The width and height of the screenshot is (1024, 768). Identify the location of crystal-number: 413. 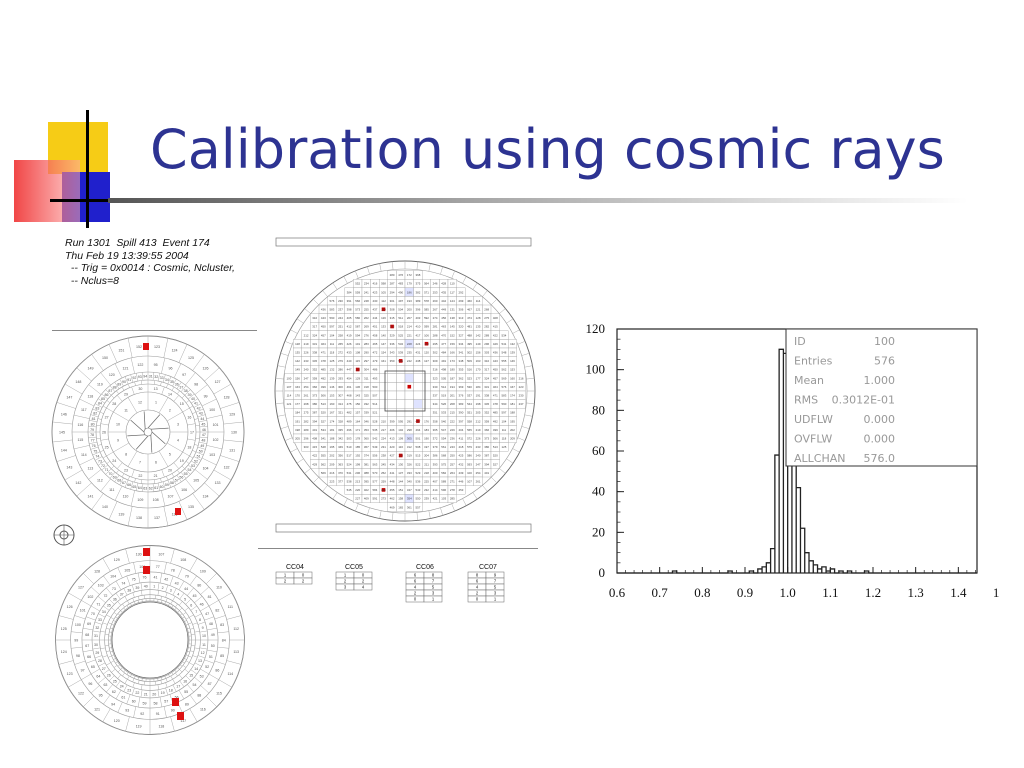
(392, 439).